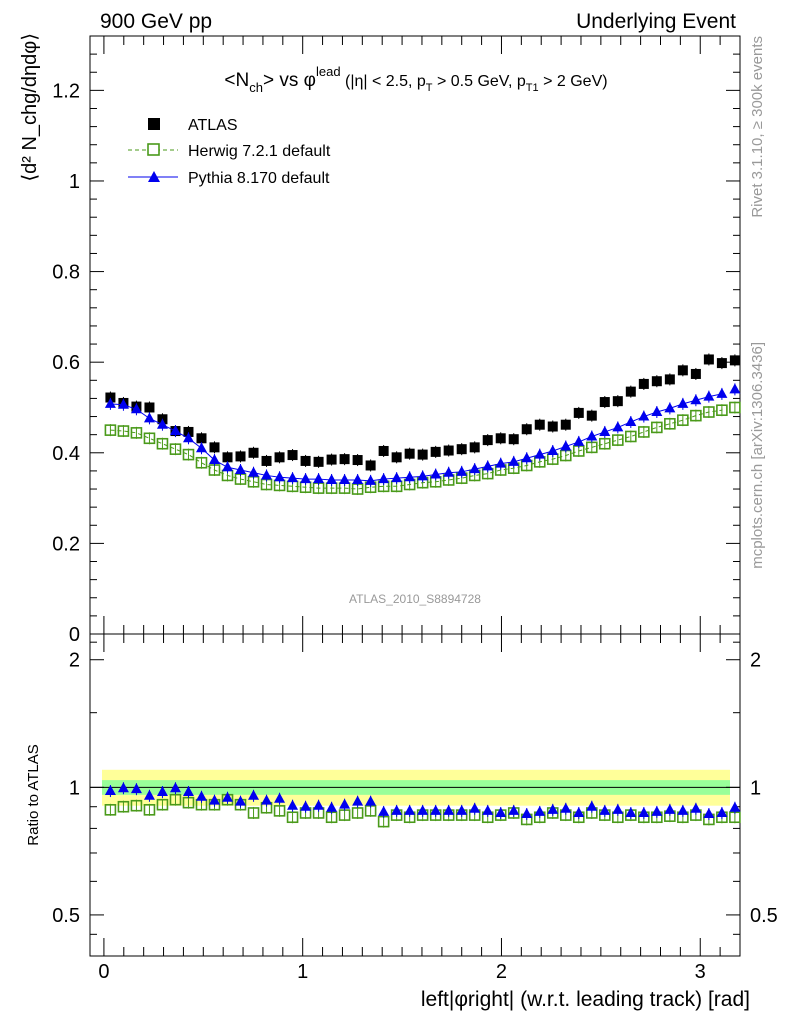 Image resolution: width=786 pixels, height=1024 pixels. I want to click on x-tick-label: 1, so click(302, 972).